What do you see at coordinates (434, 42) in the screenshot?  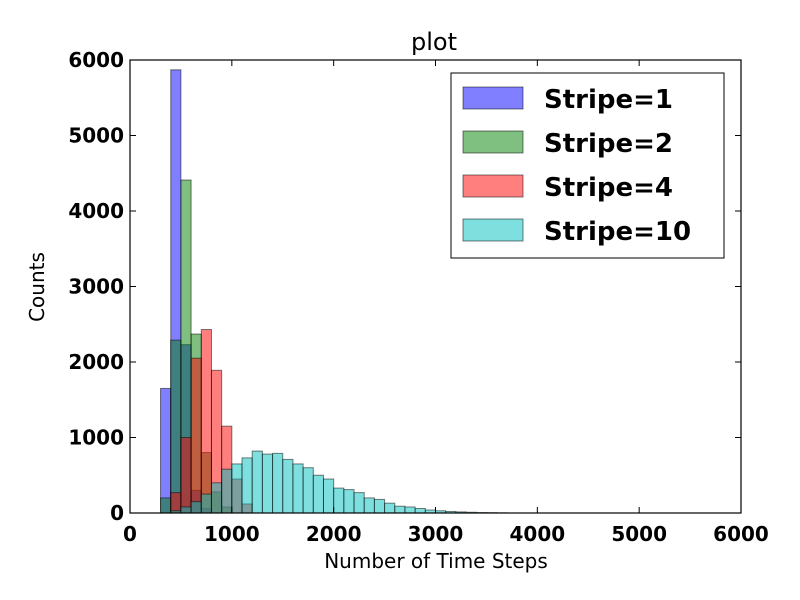 I see `chart-title: plot` at bounding box center [434, 42].